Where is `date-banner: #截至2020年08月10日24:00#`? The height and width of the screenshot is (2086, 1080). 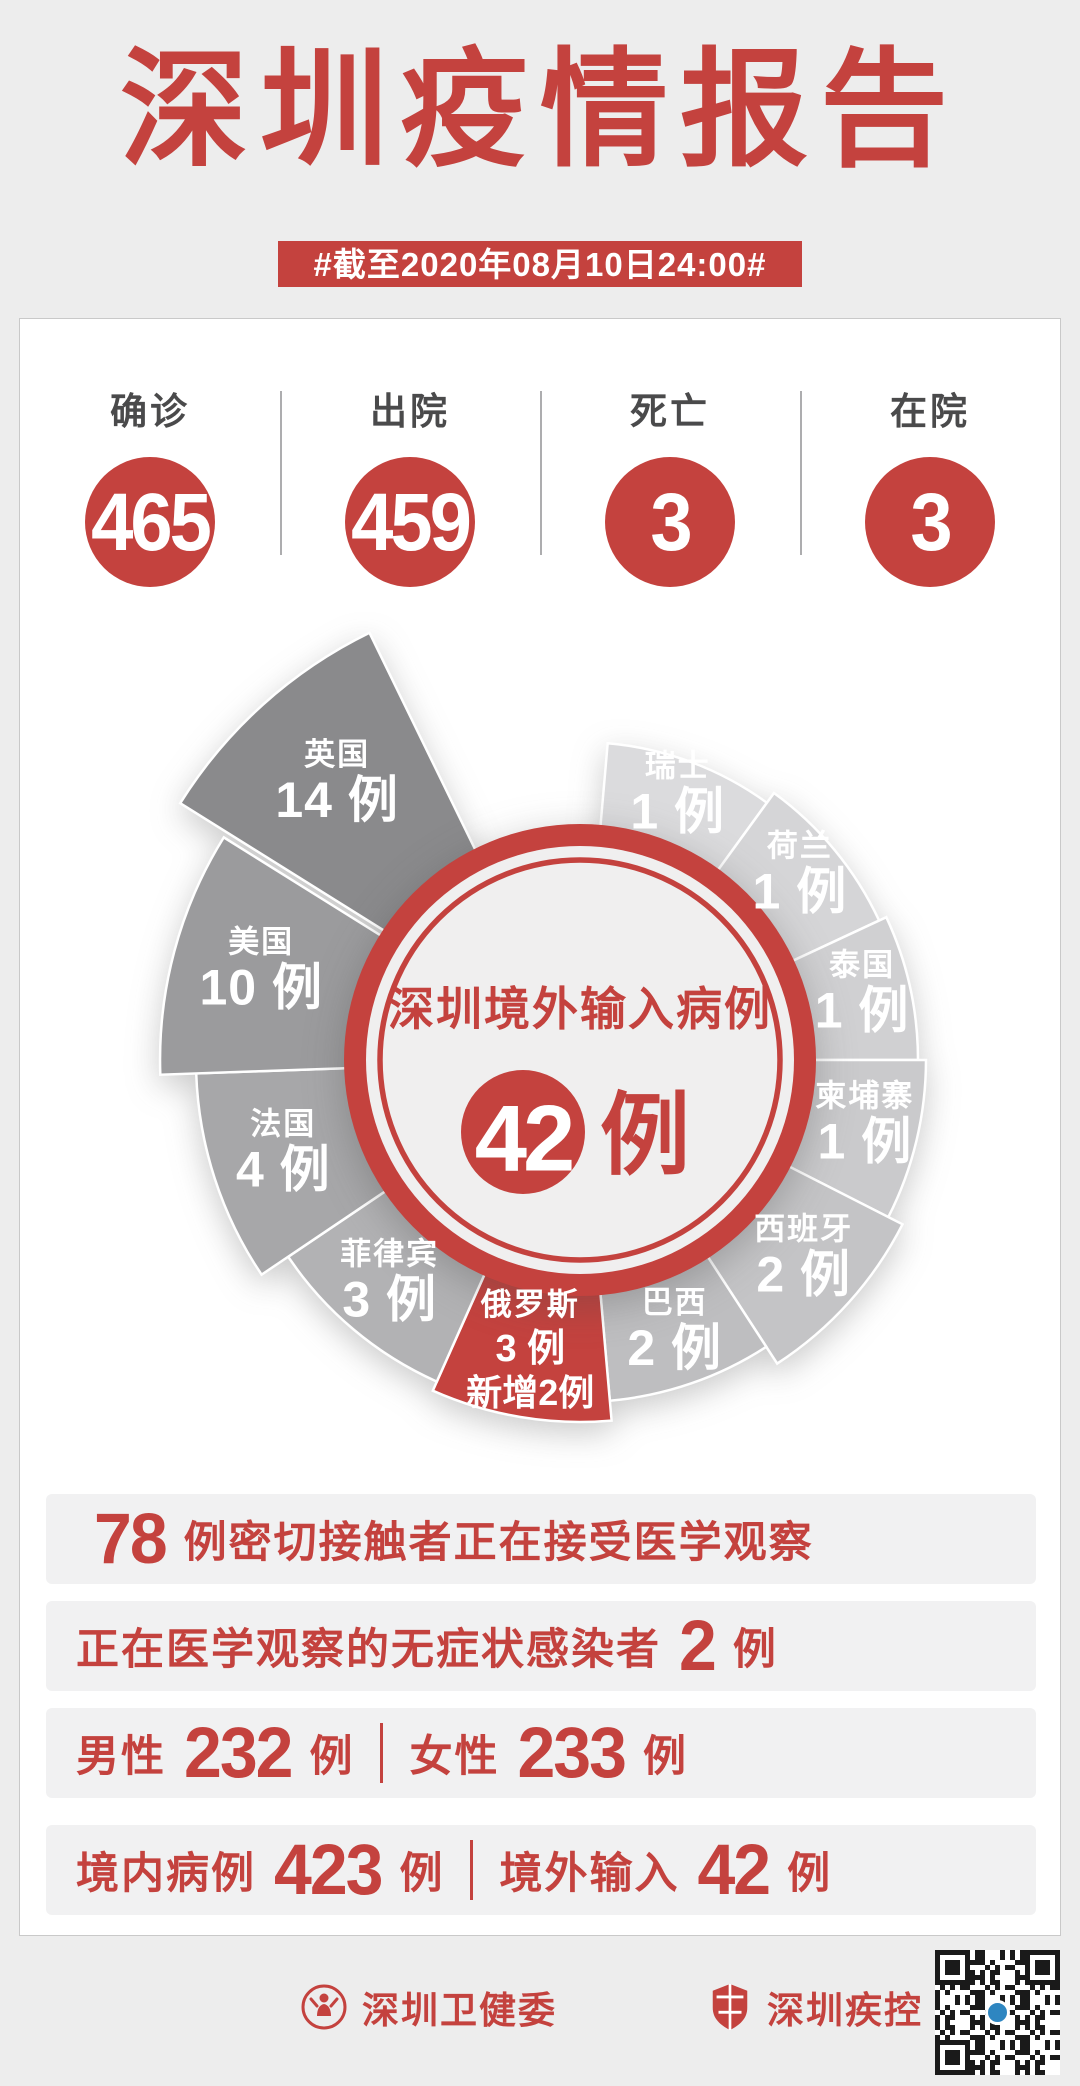 date-banner: #截至2020年08月10日24:00# is located at coordinates (540, 264).